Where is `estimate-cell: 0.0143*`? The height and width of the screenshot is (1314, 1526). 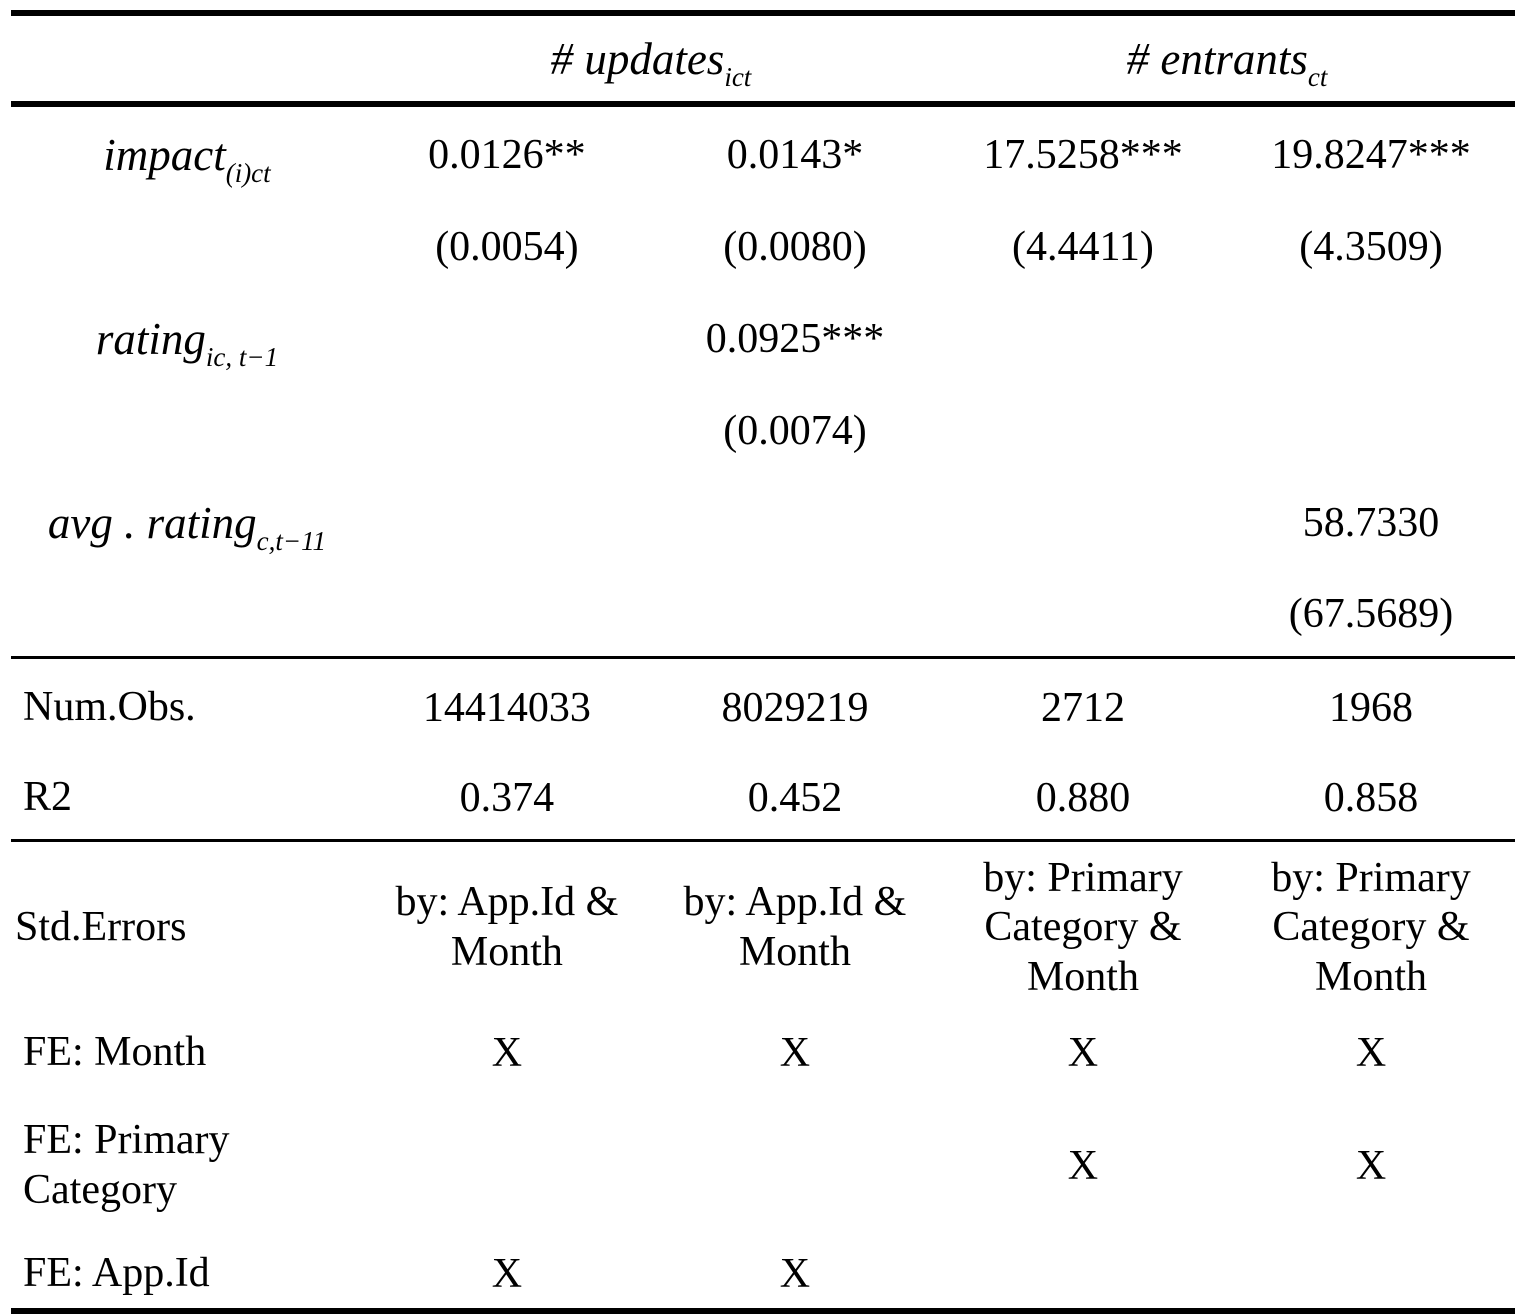 estimate-cell: 0.0143* is located at coordinates (795, 155).